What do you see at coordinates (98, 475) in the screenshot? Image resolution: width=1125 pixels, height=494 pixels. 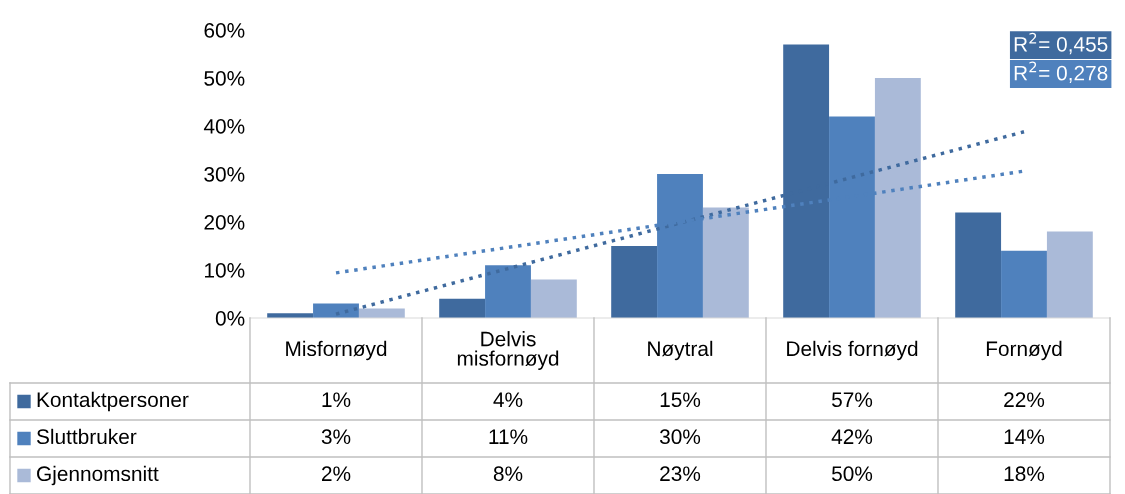 I see `legend-label: Gjennomsnitt` at bounding box center [98, 475].